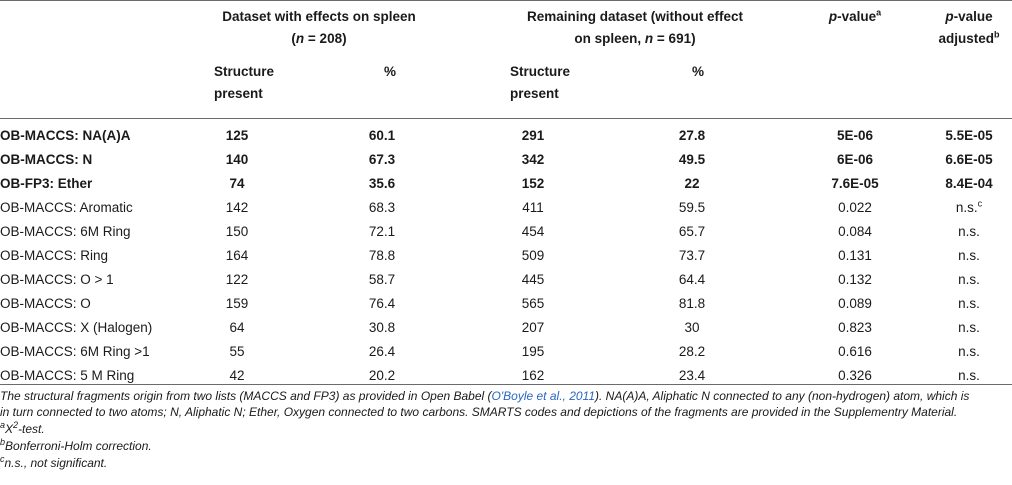  What do you see at coordinates (382, 255) in the screenshot?
I see `cell-p1: 78.8` at bounding box center [382, 255].